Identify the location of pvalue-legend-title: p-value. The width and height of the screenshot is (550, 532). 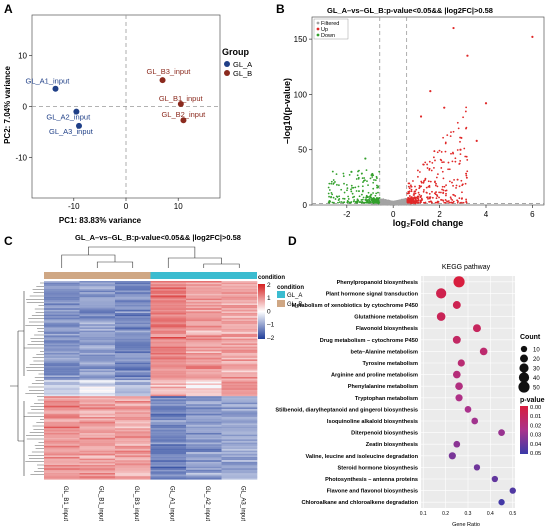
(532, 400).